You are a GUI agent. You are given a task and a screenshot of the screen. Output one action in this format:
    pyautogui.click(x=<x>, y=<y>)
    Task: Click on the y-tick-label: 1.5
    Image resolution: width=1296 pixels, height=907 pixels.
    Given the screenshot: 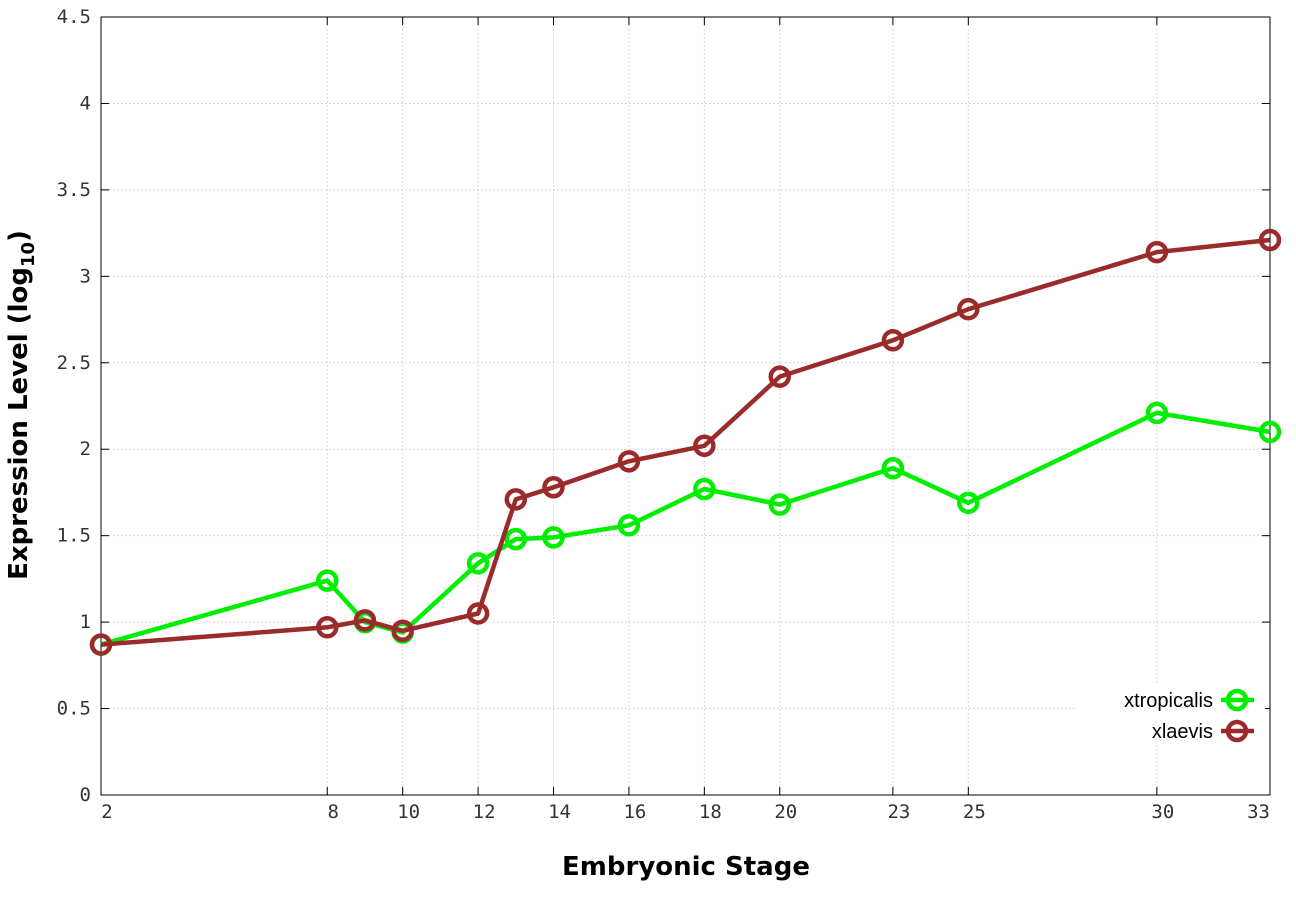 What is the action you would take?
    pyautogui.click(x=74, y=536)
    